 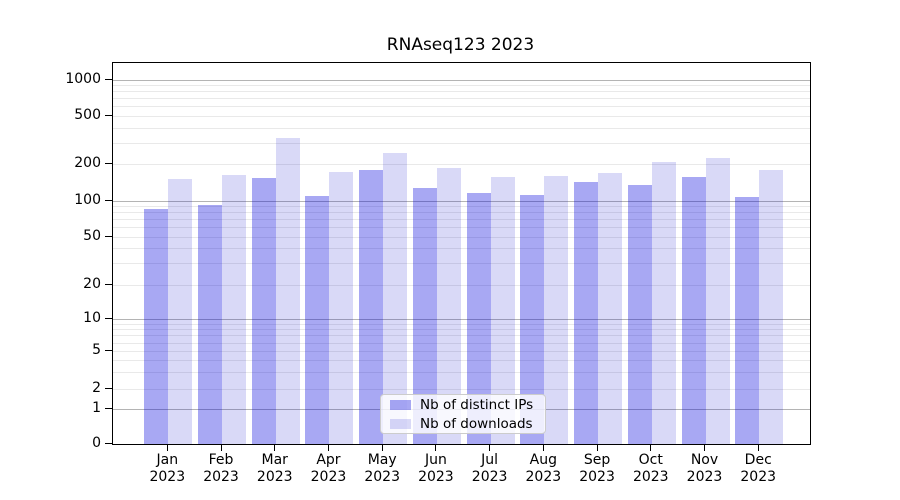 I want to click on x-tick-label-nov-2023: Nov 2023, so click(x=705, y=469).